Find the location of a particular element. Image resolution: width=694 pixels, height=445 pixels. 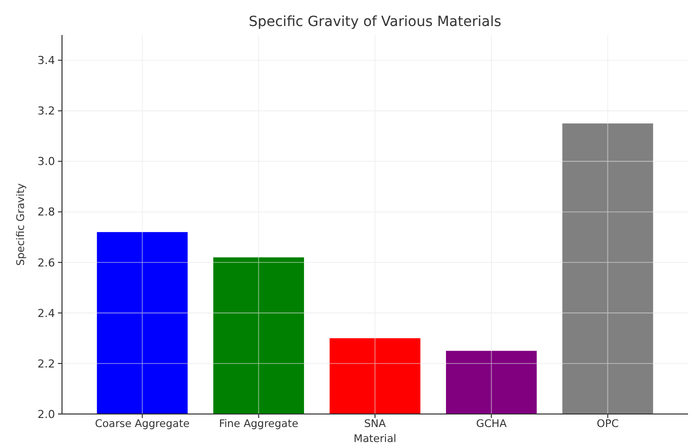

y-tick-label: 3.0 is located at coordinates (46, 161).